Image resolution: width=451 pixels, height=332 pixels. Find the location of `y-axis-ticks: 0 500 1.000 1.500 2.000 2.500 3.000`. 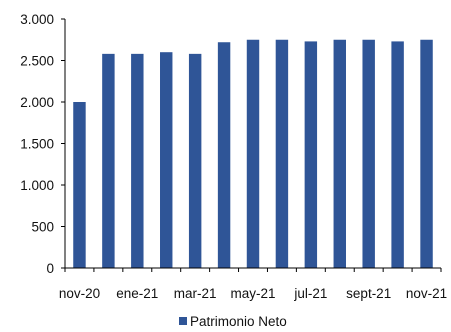

y-axis-ticks: 0 500 1.000 1.500 2.000 2.500 3.000 is located at coordinates (42, 144).